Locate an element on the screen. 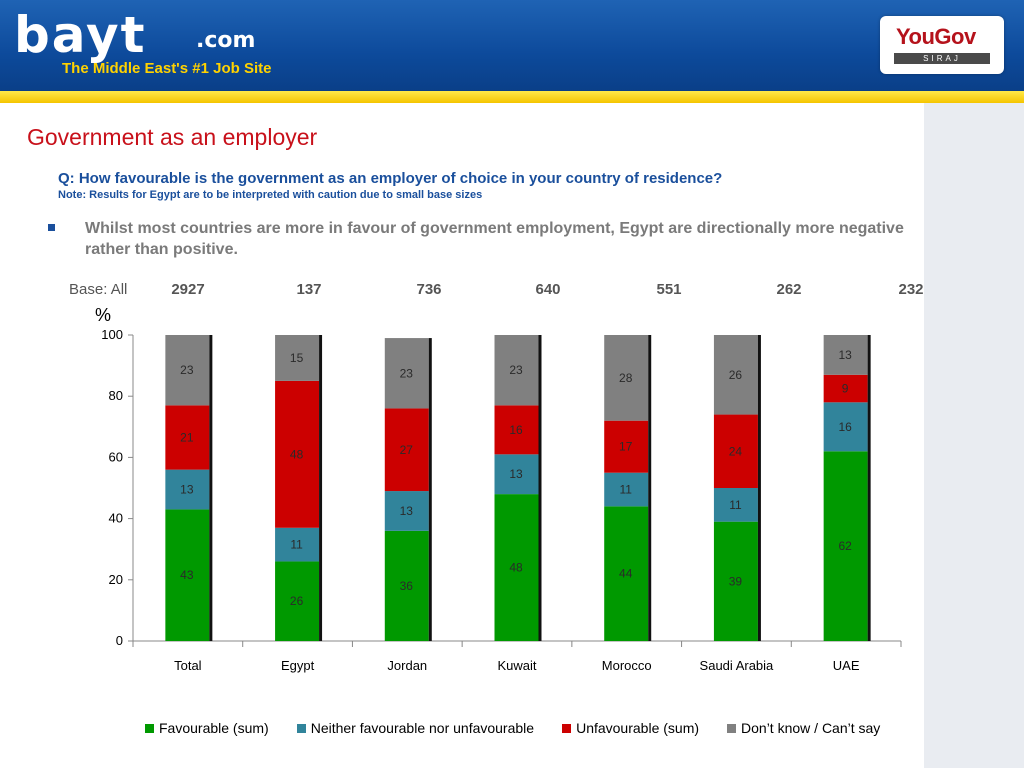 This screenshot has height=768, width=1024. slide-title: Government as an employer is located at coordinates (172, 137).